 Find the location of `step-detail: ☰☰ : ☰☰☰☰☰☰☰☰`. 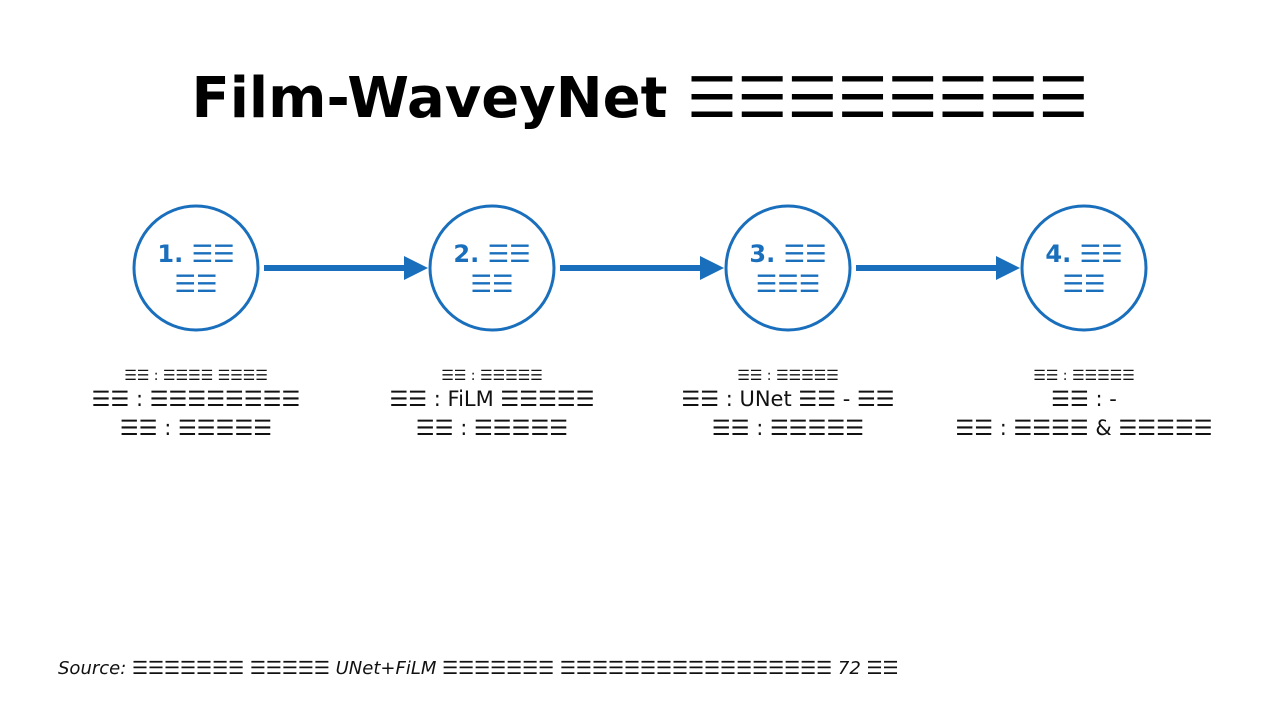

step-detail: ☰☰ : ☰☰☰☰☰☰☰☰ is located at coordinates (196, 399).